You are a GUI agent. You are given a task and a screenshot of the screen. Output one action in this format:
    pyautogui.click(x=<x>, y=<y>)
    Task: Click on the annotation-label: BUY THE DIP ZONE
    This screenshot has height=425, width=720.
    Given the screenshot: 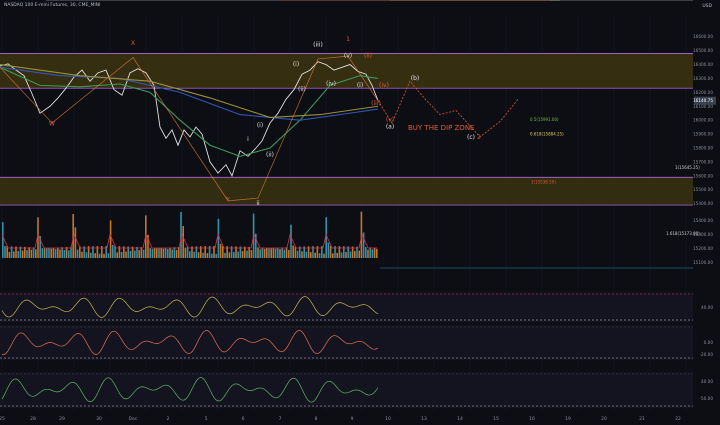 What is the action you would take?
    pyautogui.click(x=441, y=128)
    